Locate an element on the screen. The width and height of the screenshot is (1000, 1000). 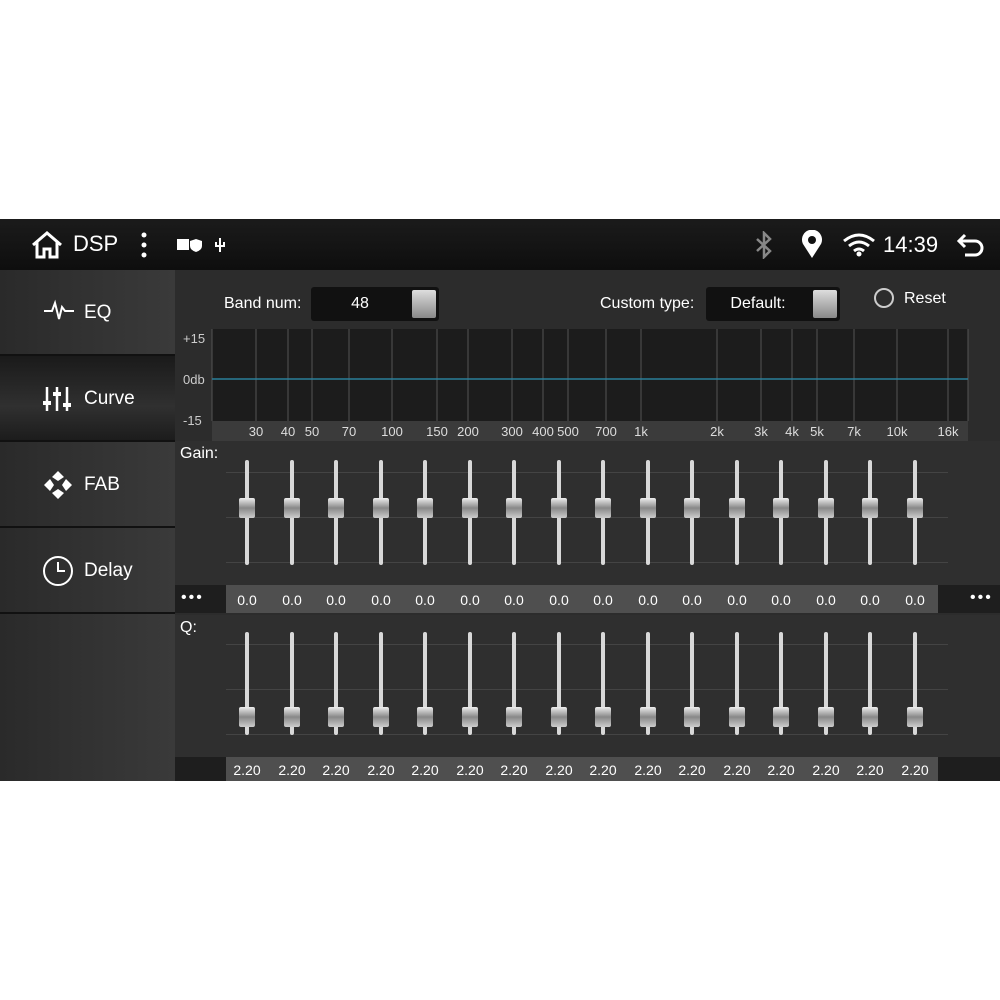
custom-type-label: Custom type: is located at coordinates (647, 303).